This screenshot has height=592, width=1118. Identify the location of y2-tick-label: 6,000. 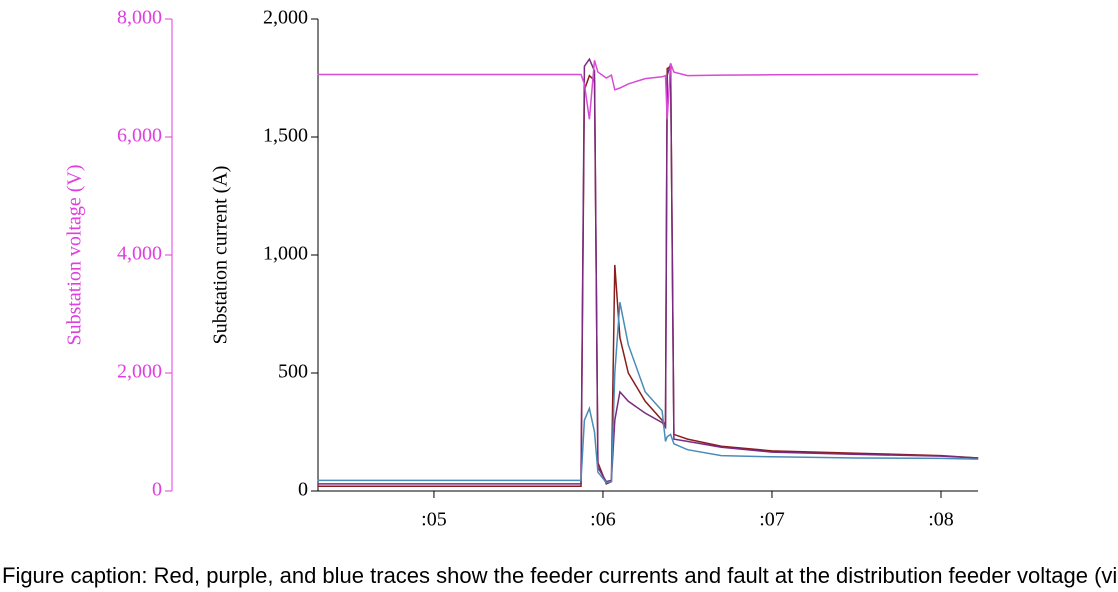
(139, 136).